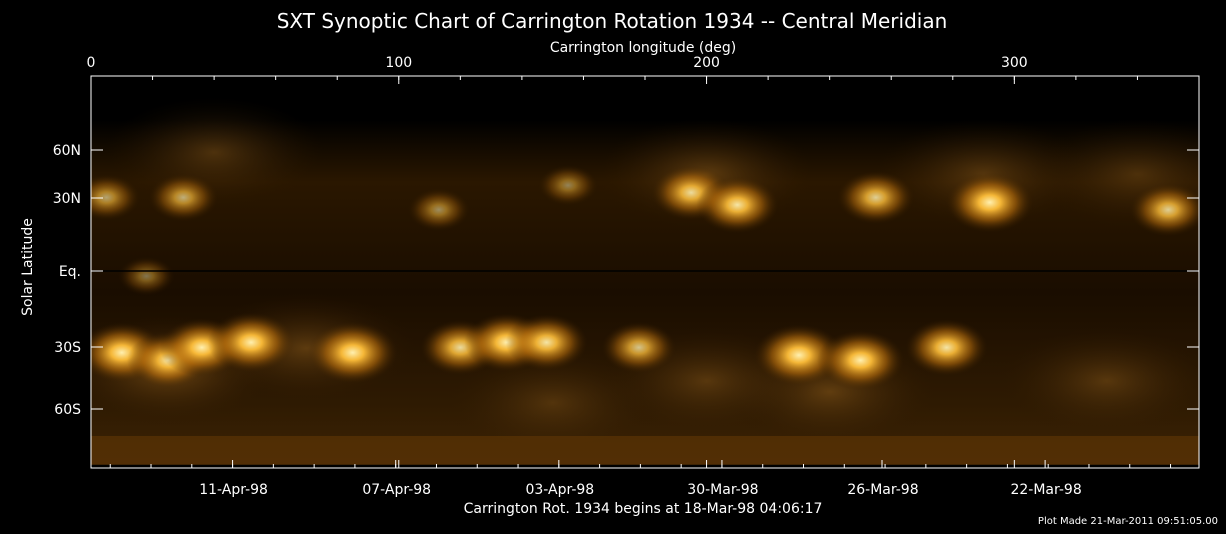 Image resolution: width=1226 pixels, height=534 pixels. What do you see at coordinates (398, 63) in the screenshot?
I see `top-tick-label-1: 100` at bounding box center [398, 63].